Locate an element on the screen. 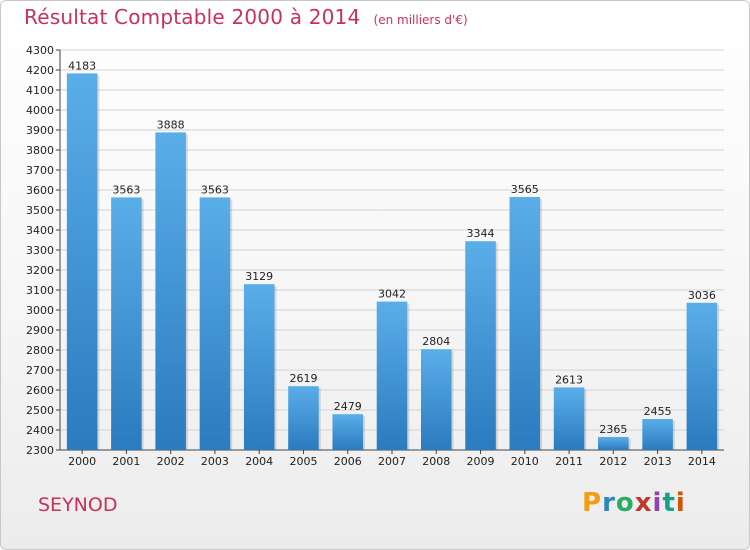  y-tick-label: 4300 is located at coordinates (40, 50).